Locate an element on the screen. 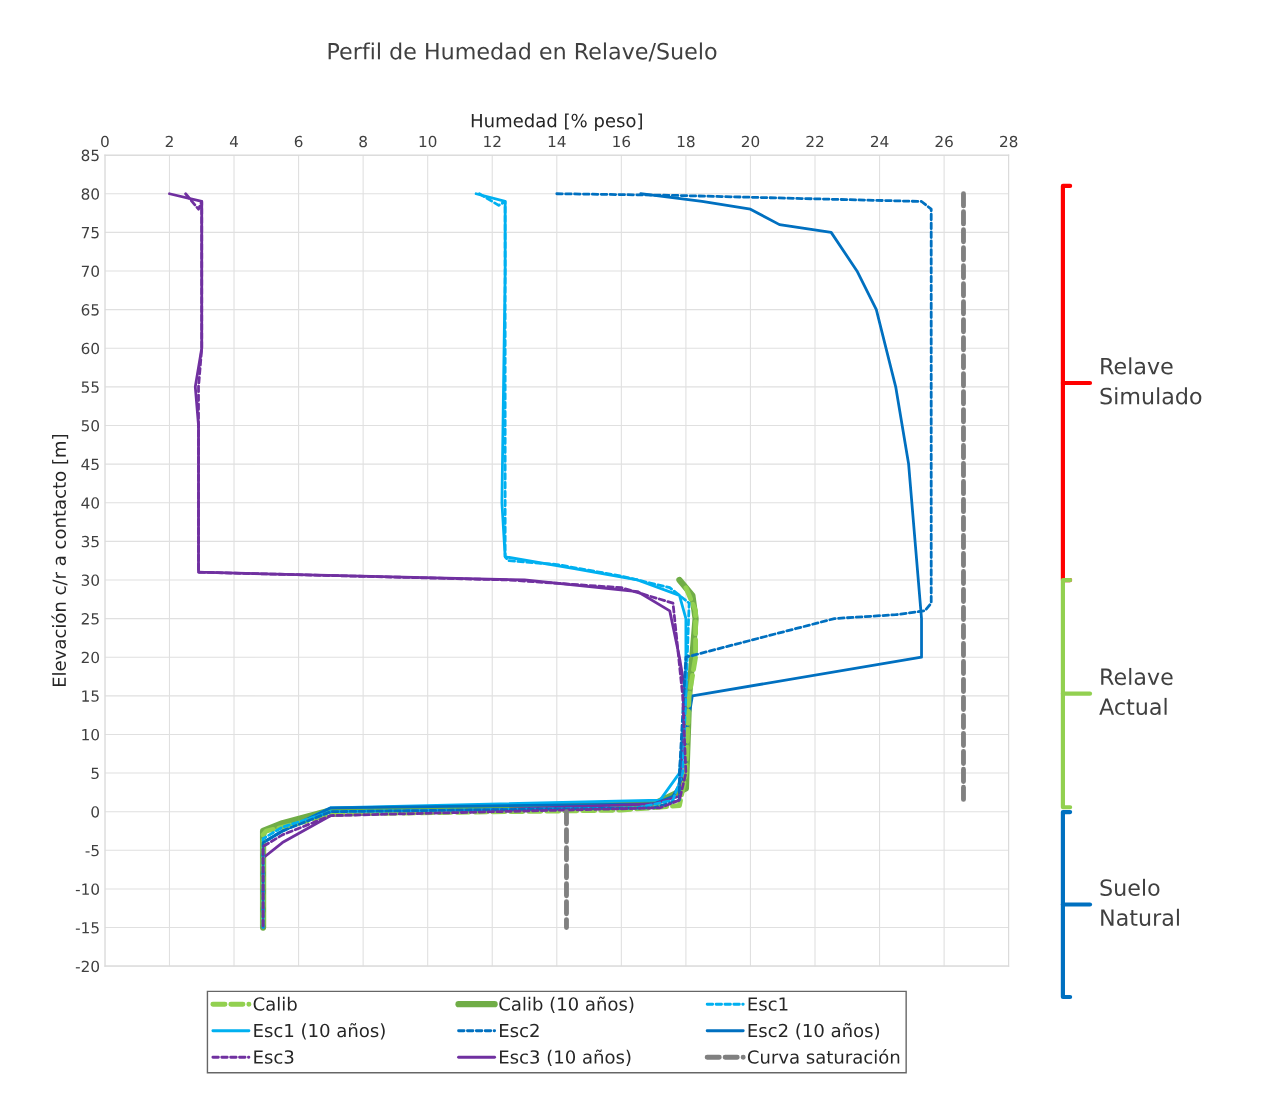 The image size is (1264, 1108). x-axis-title: Humedad [% peso] is located at coordinates (556, 122).